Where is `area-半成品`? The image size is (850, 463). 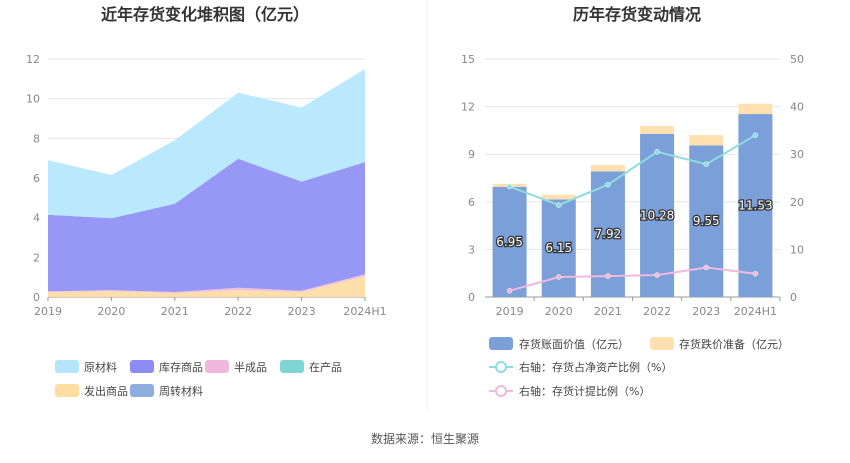
area-半成品 is located at coordinates (206, 283).